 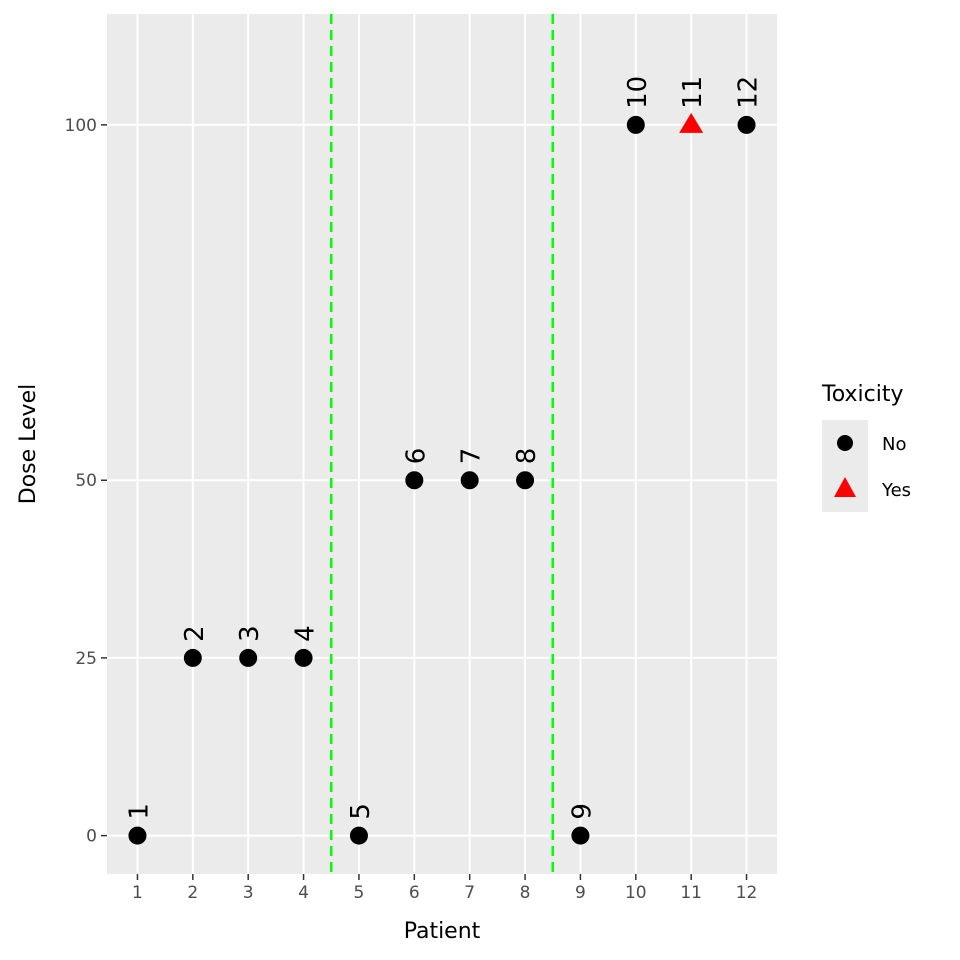 I want to click on x-tick-label: 6, so click(x=414, y=893).